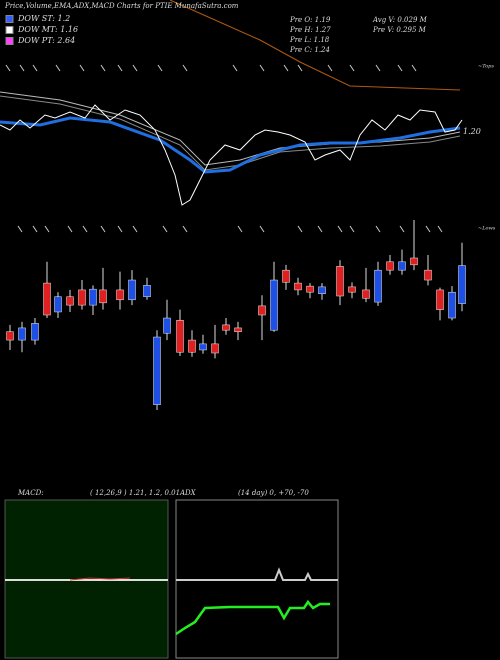  What do you see at coordinates (46, 40) in the screenshot?
I see `legend-label: DOW PT: 2.64` at bounding box center [46, 40].